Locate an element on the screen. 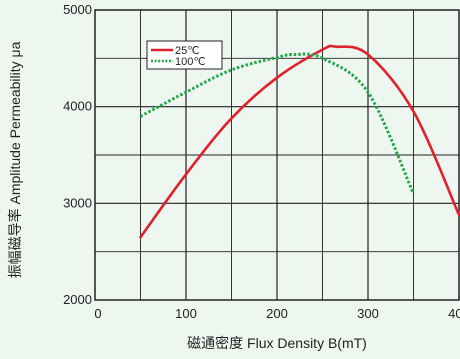  x-tick-label: 100 is located at coordinates (186, 313).